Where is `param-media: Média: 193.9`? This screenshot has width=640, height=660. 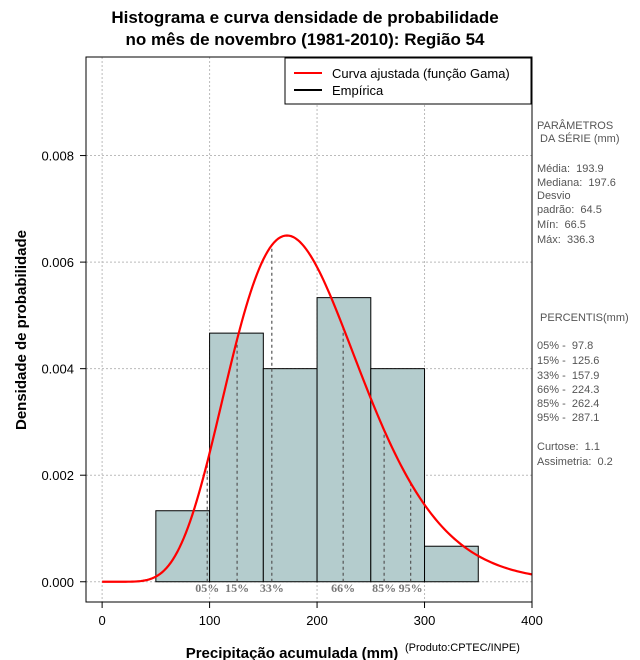
param-media: Média: 193.9 is located at coordinates (570, 169).